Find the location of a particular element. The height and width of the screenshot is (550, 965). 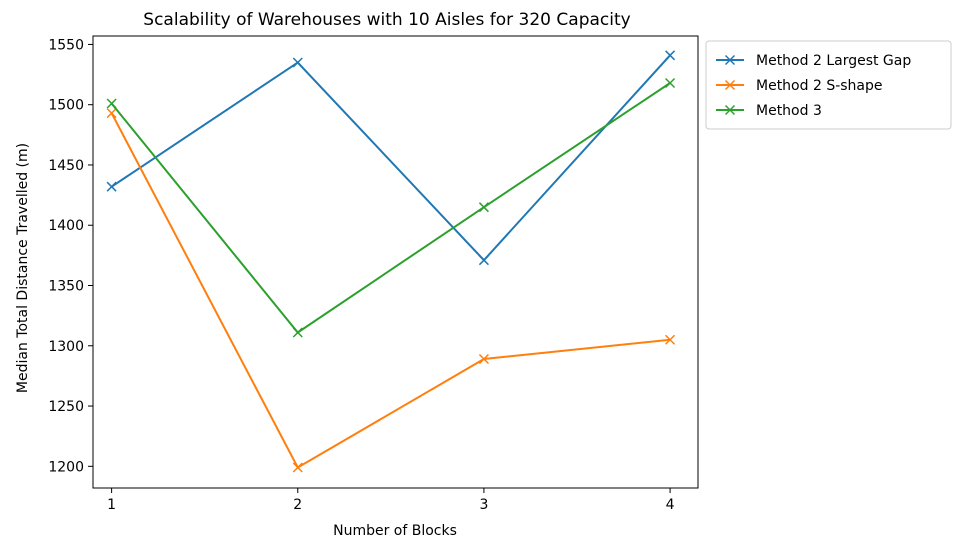

y-tick-label: 1300 is located at coordinates (66, 347).